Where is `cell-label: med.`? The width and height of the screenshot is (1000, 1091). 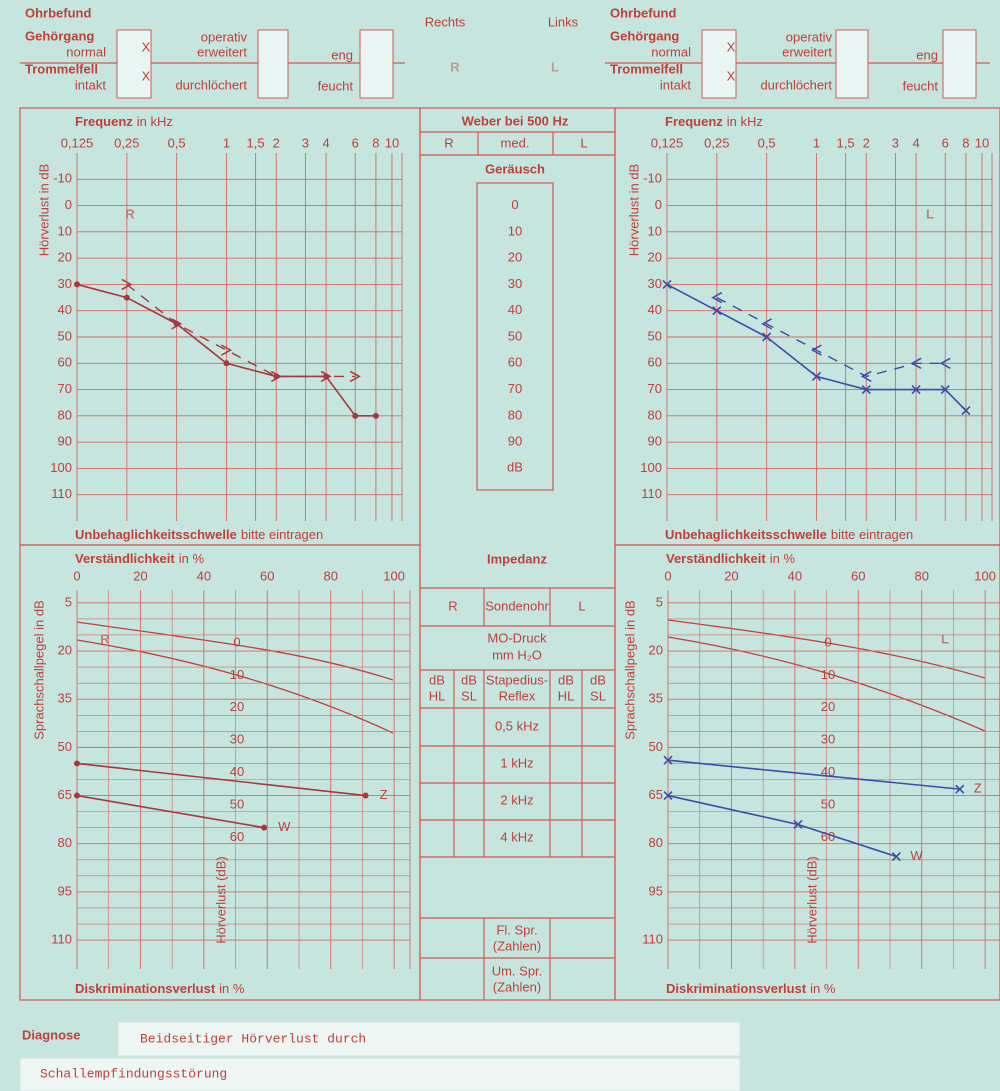 cell-label: med. is located at coordinates (515, 142).